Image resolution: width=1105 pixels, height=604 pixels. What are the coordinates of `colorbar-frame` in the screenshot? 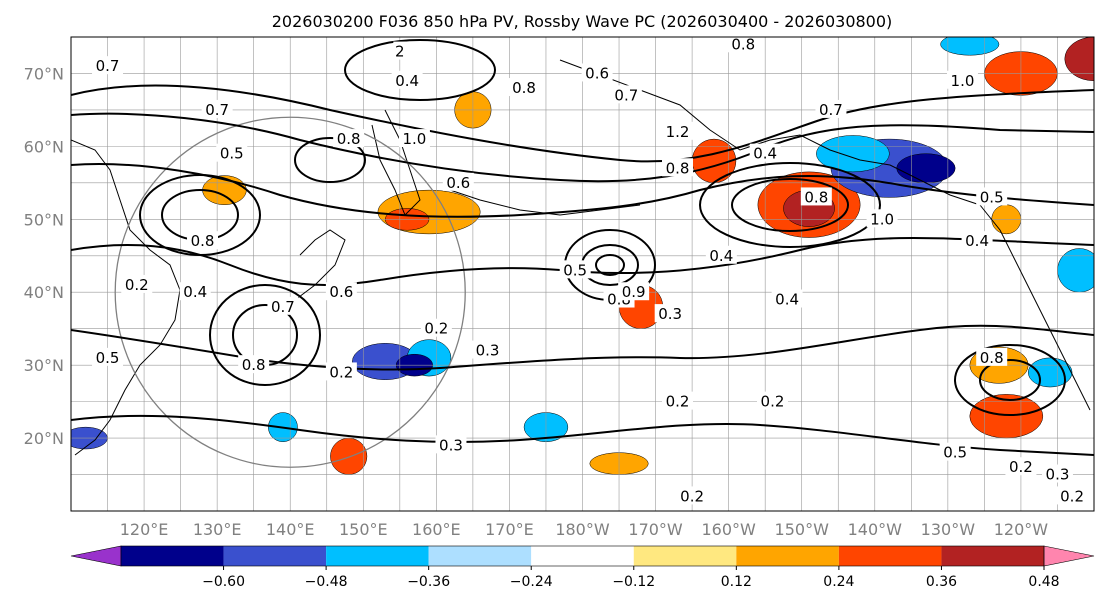 It's located at (582, 556).